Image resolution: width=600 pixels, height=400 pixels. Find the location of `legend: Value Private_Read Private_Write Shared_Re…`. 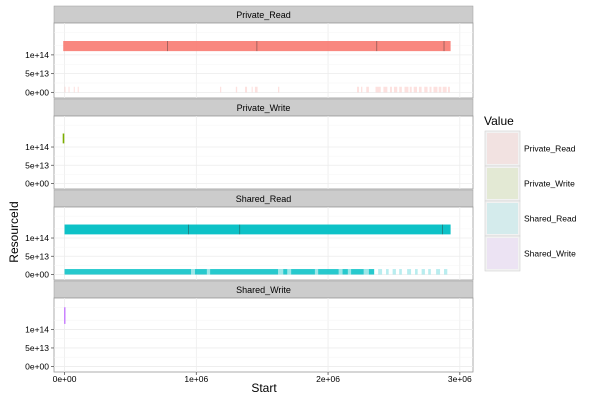

legend: Value Private_Read Private_Write Shared_Re… is located at coordinates (530, 193).